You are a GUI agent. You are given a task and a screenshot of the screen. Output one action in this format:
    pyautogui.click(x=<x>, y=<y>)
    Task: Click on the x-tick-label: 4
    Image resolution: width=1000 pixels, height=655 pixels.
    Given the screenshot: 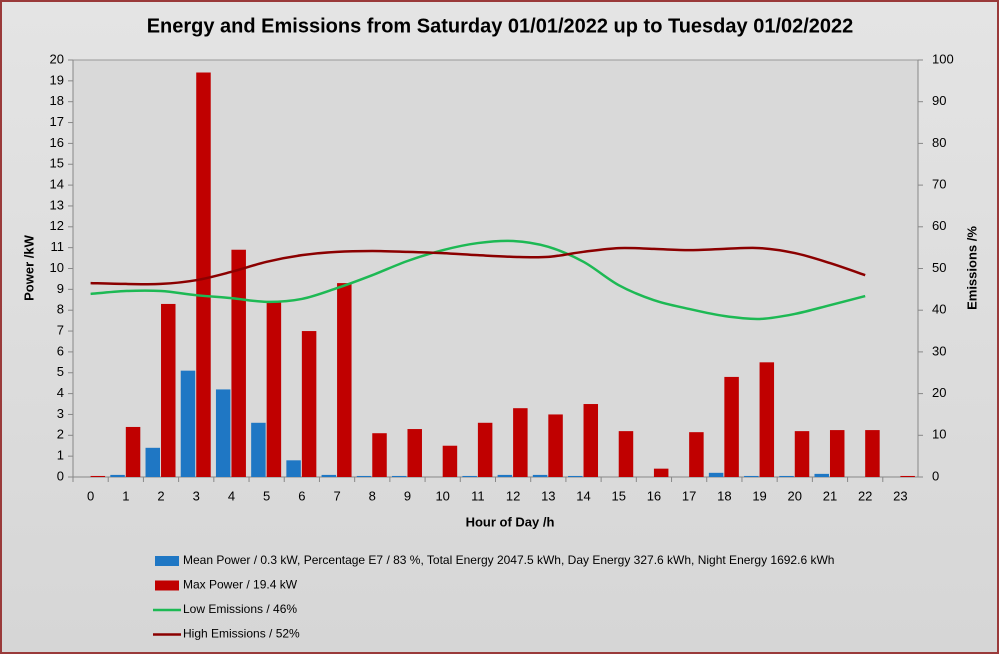 What is the action you would take?
    pyautogui.click(x=231, y=495)
    